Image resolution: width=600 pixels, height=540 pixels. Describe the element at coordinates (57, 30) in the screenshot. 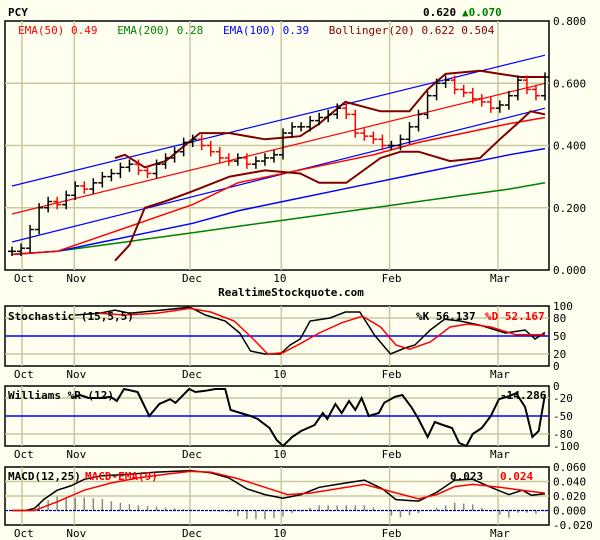

I see `legend-label: EMA(50) 0.49` at that location.